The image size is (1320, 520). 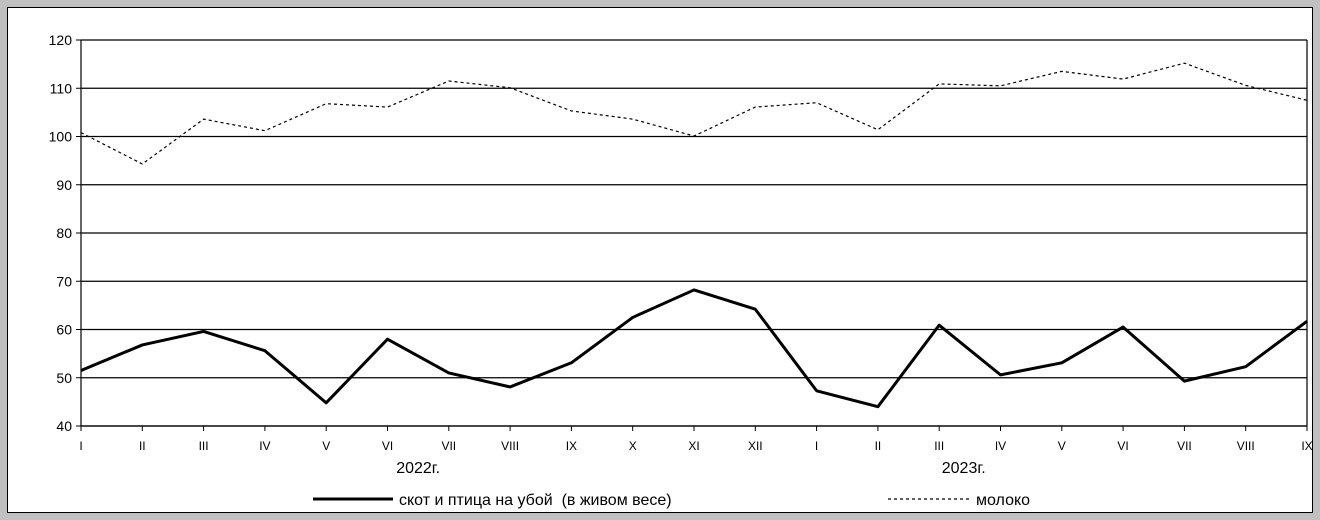 I want to click on legend-label-milk: молоко, so click(x=1003, y=500).